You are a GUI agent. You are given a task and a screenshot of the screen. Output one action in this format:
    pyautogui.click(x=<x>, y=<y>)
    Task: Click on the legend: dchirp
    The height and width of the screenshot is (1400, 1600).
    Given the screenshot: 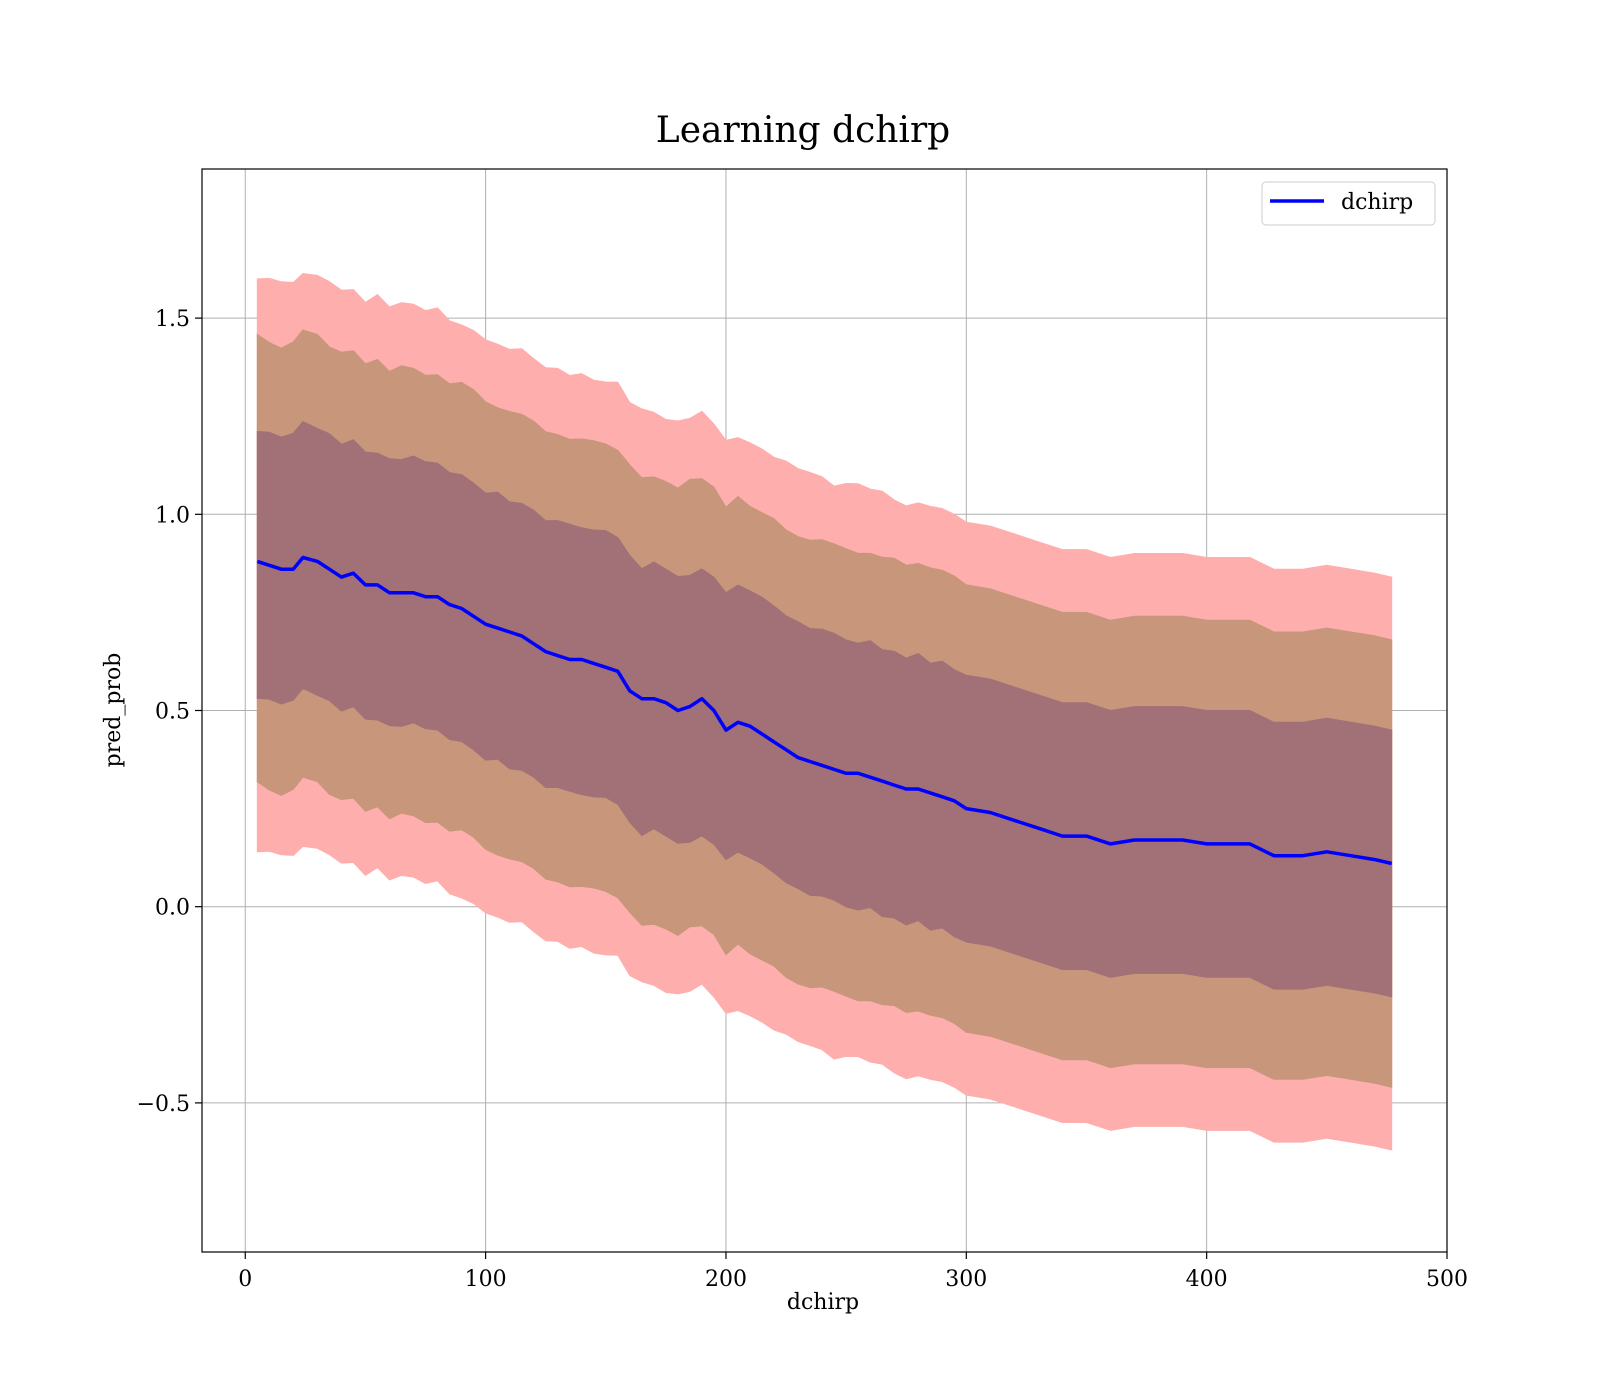 What is the action you would take?
    pyautogui.click(x=1348, y=203)
    